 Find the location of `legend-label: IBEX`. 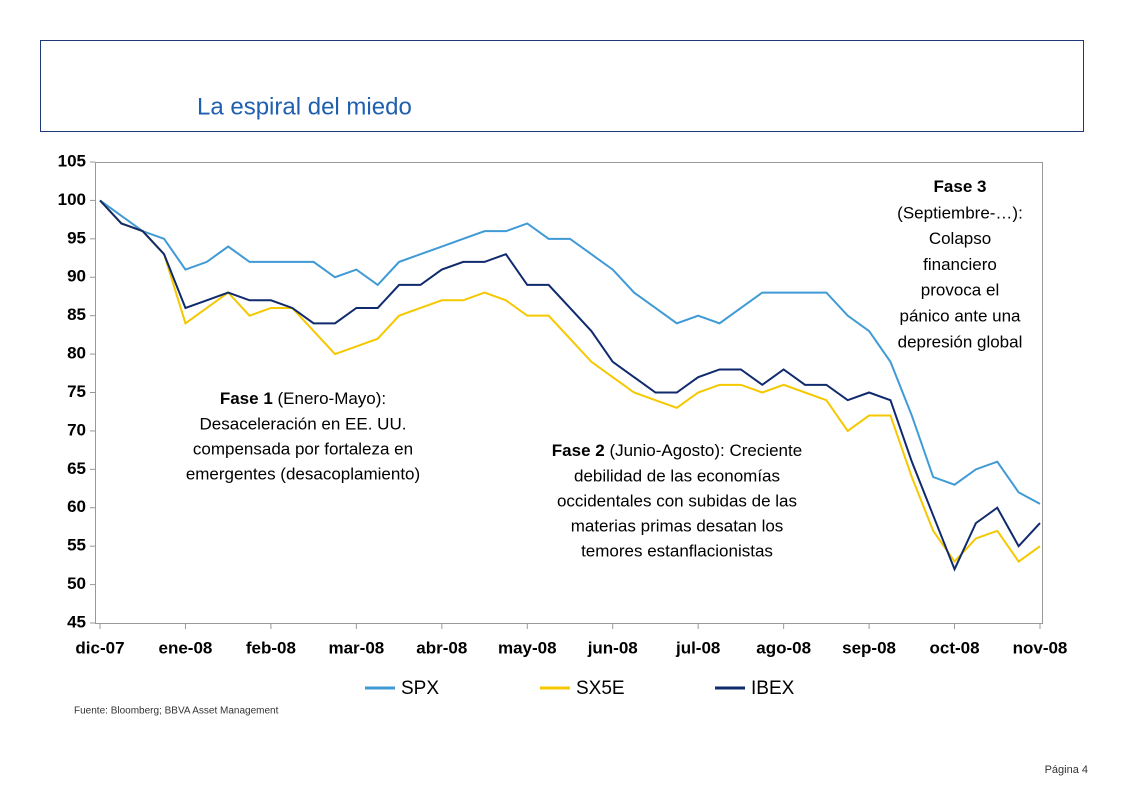

legend-label: IBEX is located at coordinates (773, 688).